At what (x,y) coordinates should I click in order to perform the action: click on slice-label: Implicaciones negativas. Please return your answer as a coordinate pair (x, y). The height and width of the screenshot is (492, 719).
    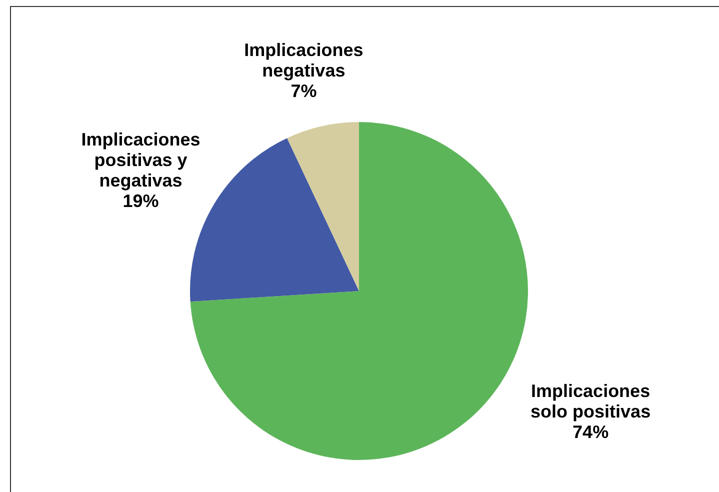
    Looking at the image, I should click on (304, 60).